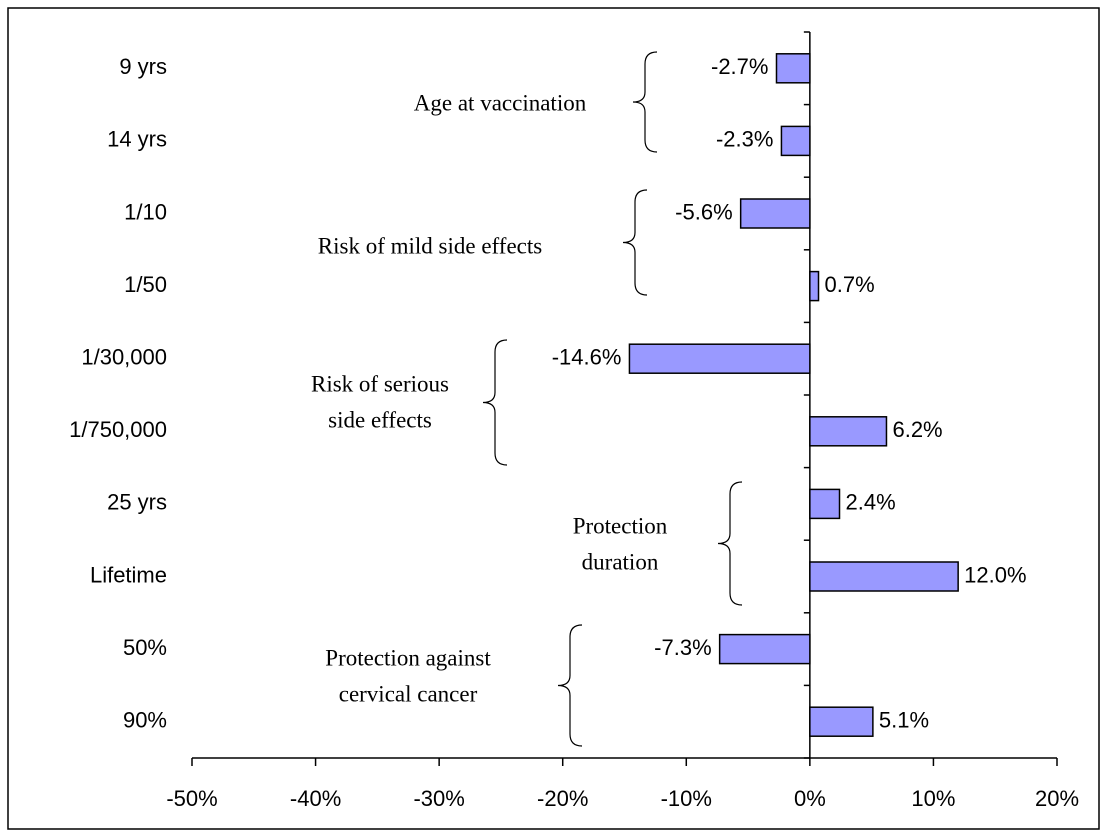 This screenshot has height=837, width=1109. Describe the element at coordinates (850, 284) in the screenshot. I see `value-label: 0.7%` at that location.